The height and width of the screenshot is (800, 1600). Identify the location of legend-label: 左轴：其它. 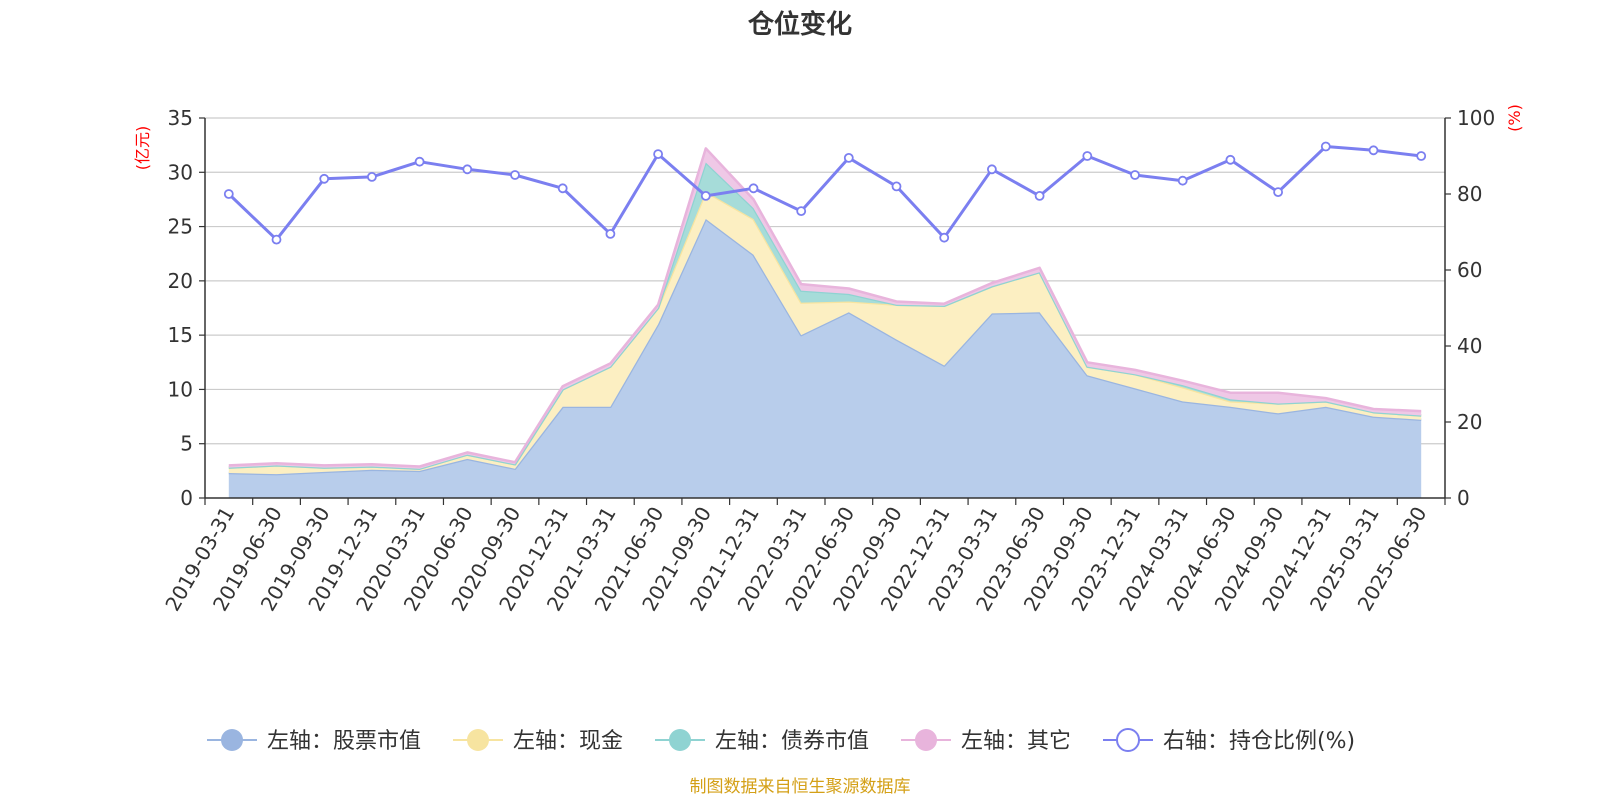
(1016, 741).